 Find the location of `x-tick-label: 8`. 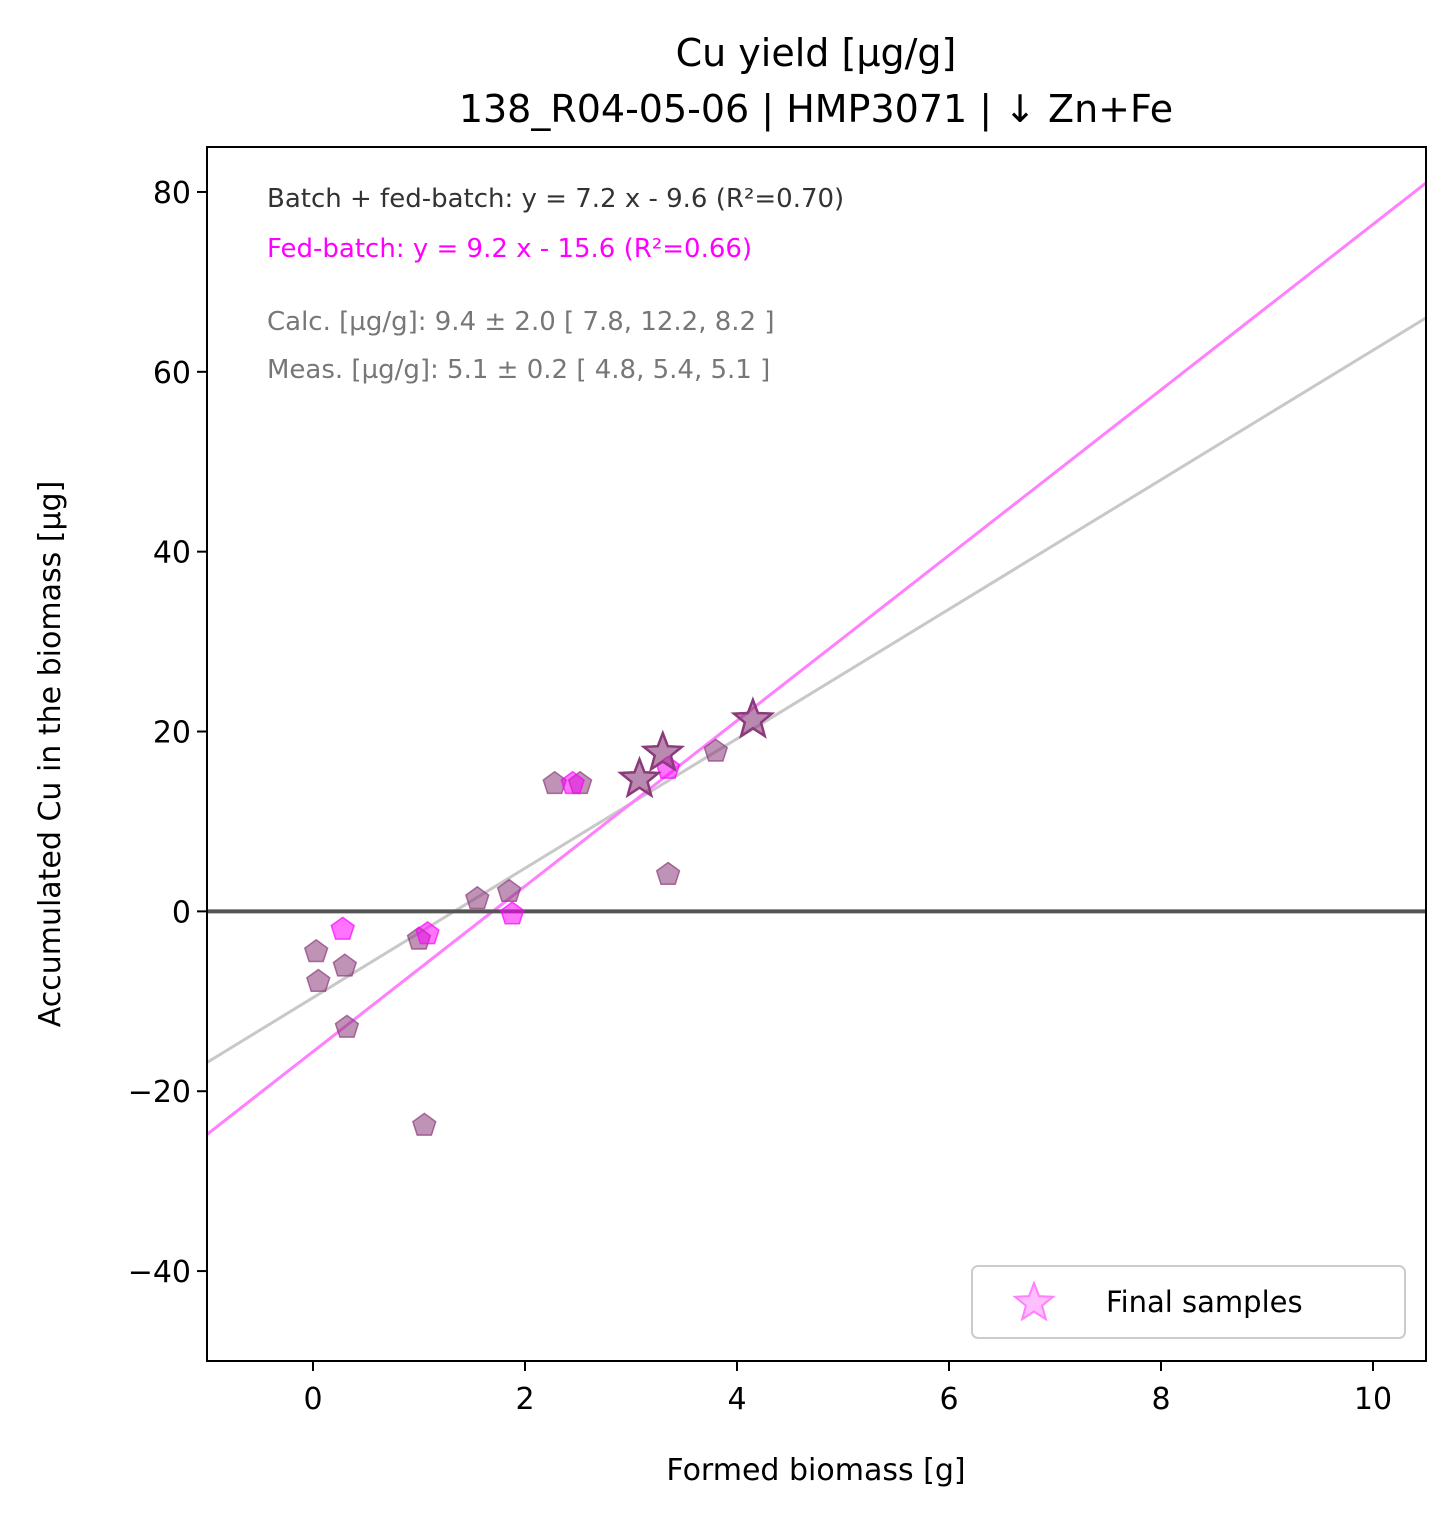

x-tick-label: 8 is located at coordinates (1160, 1399).